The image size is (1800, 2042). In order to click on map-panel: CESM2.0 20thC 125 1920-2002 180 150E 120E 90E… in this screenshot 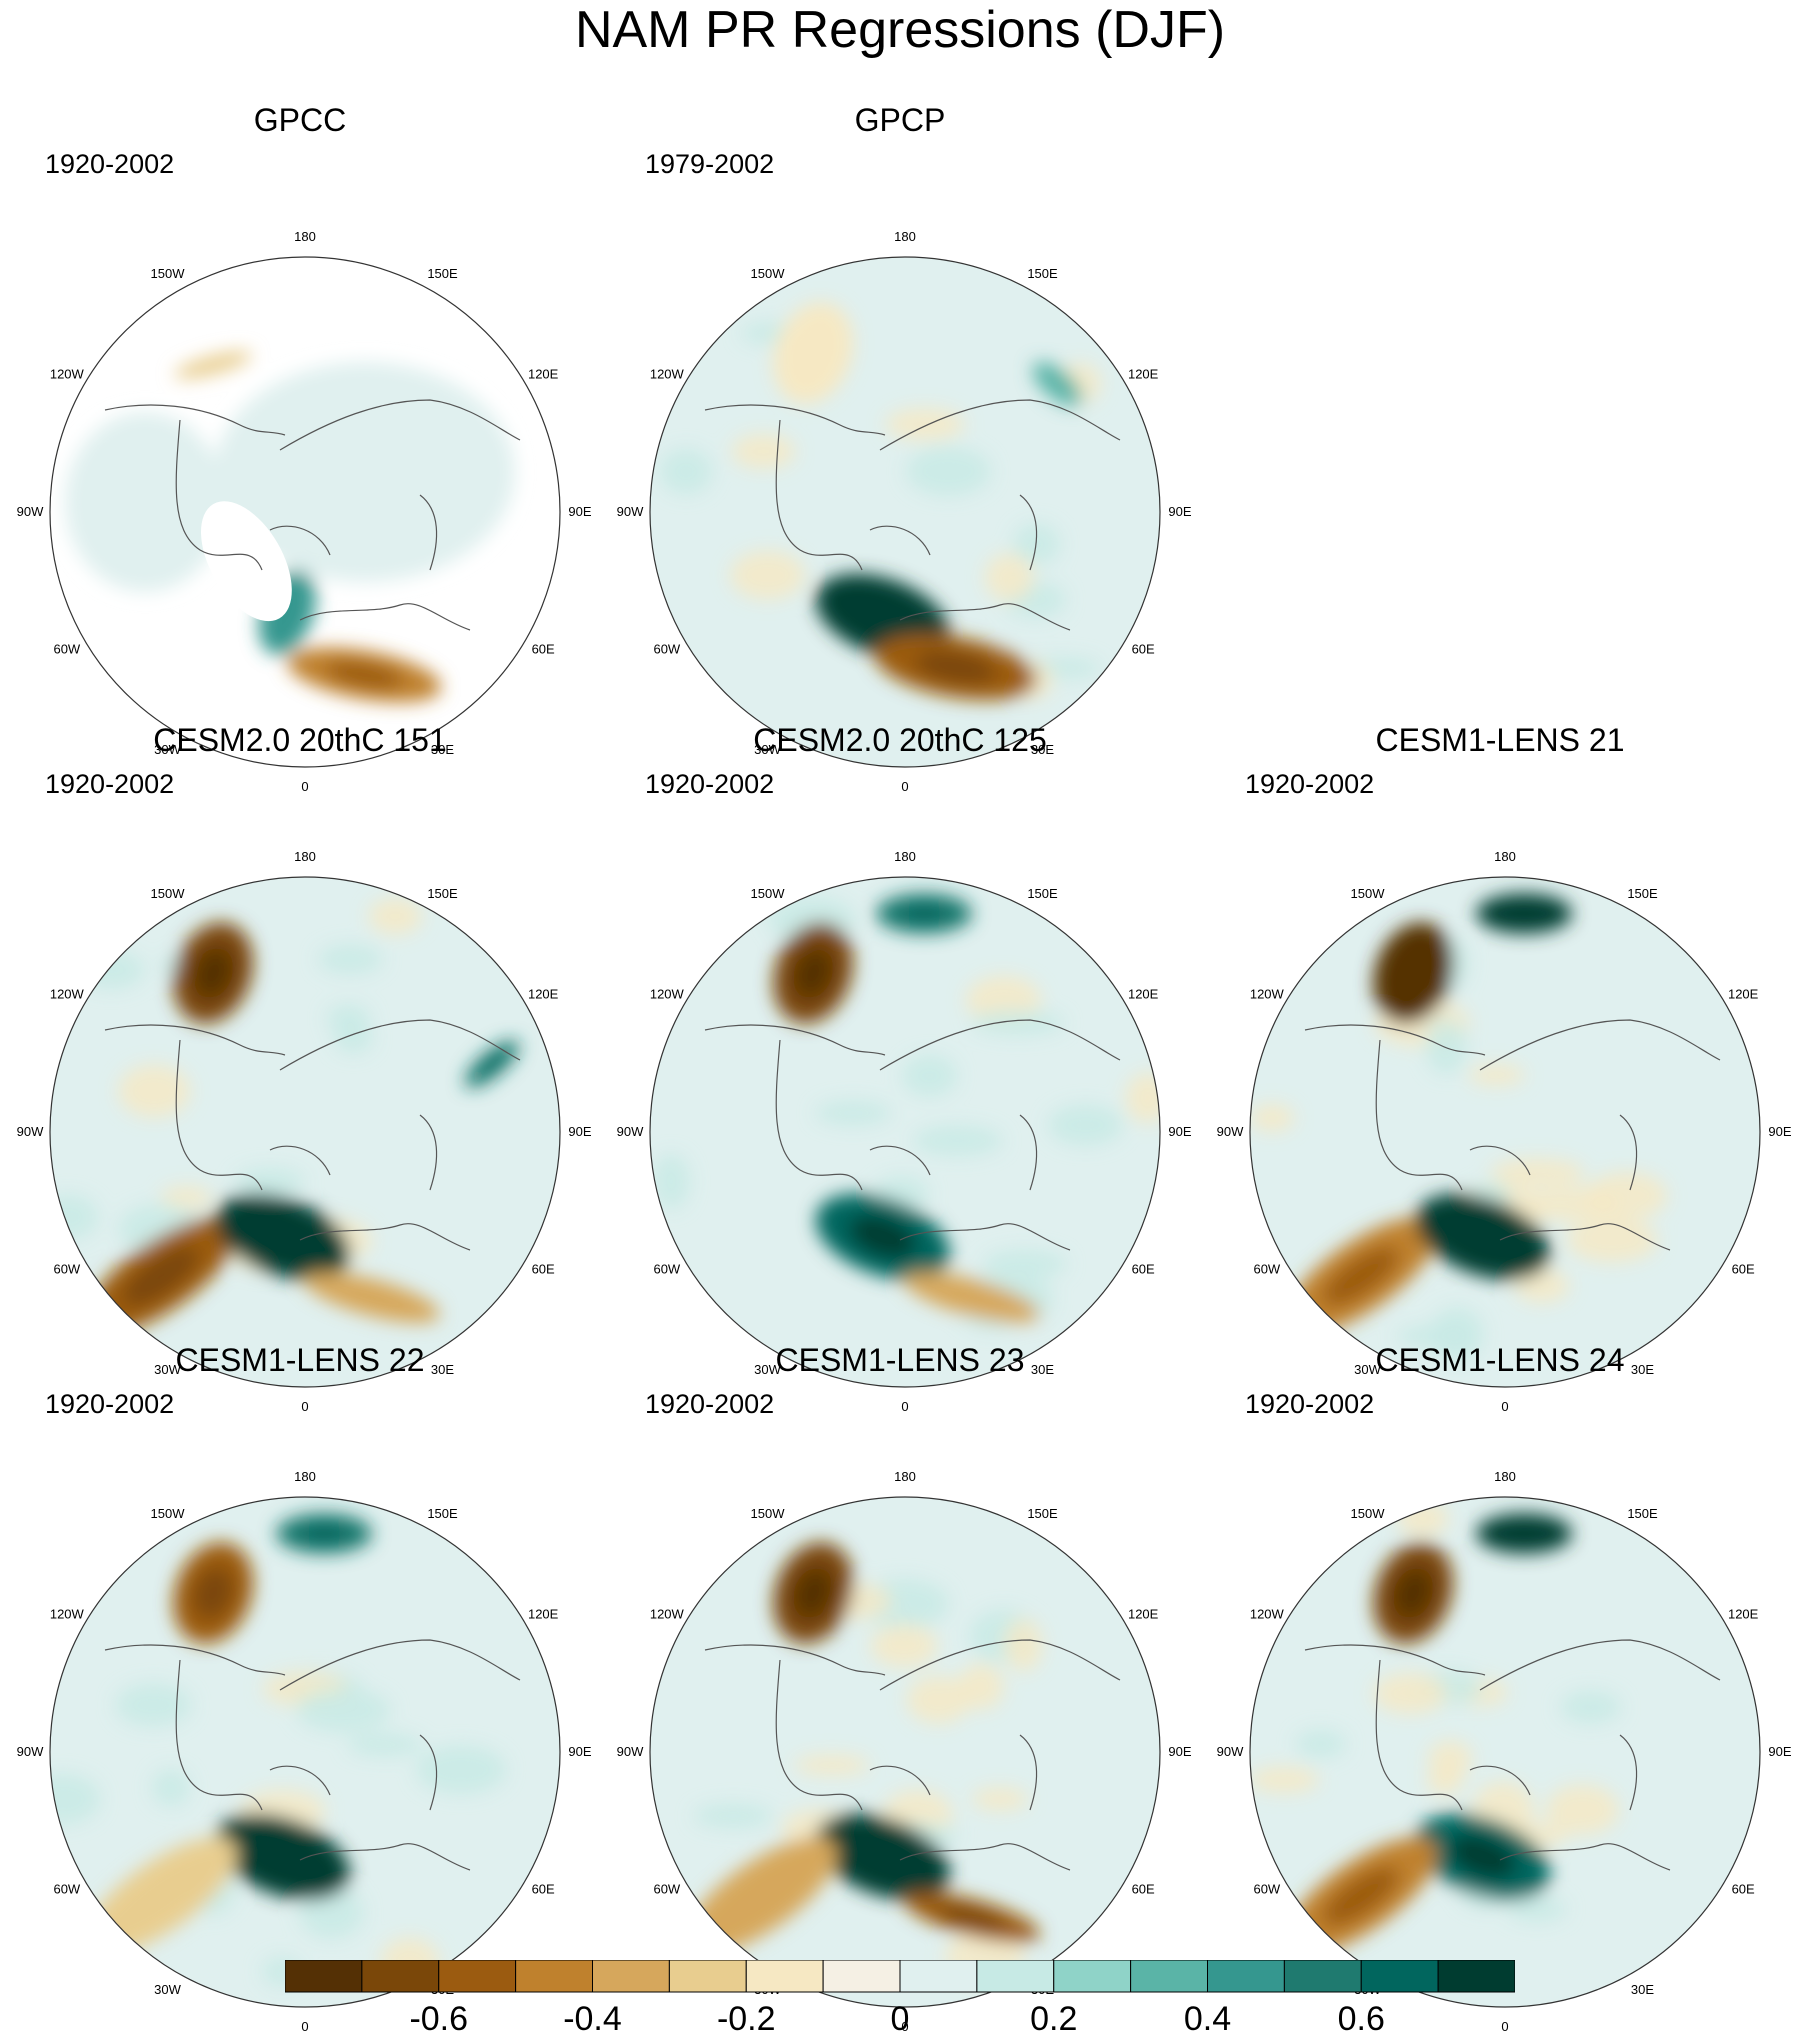, I will do `click(900, 1067)`.